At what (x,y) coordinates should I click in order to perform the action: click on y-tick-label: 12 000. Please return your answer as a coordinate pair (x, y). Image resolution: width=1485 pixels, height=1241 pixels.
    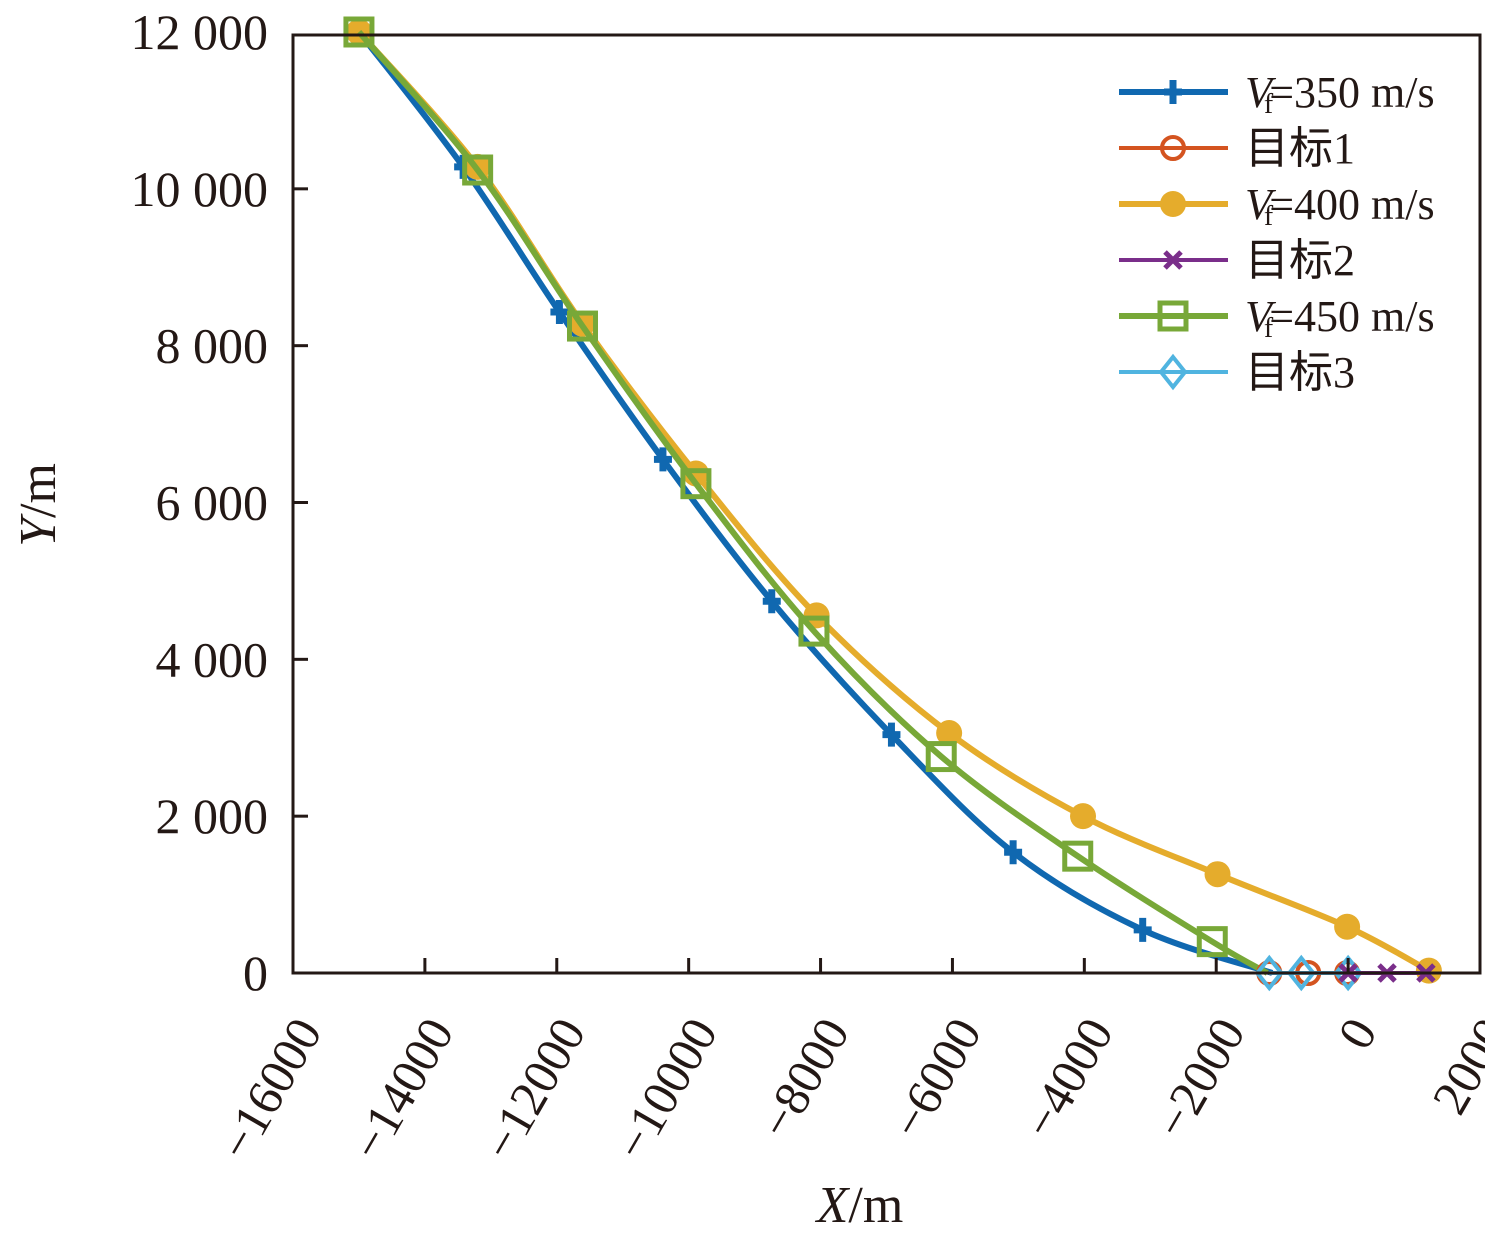
    Looking at the image, I should click on (200, 32).